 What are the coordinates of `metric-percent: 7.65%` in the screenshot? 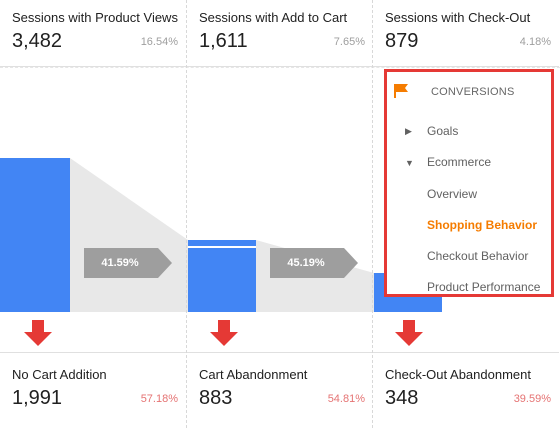 It's located at (349, 42).